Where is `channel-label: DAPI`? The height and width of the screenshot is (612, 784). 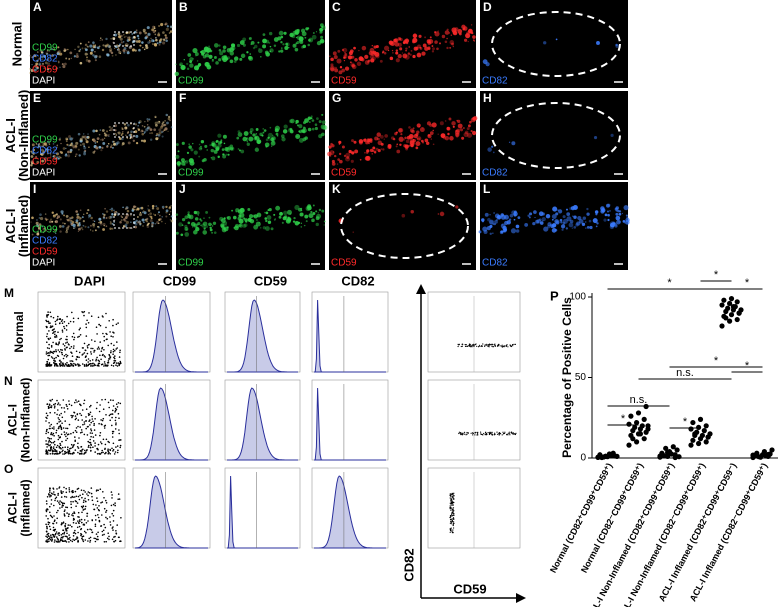
channel-label: DAPI is located at coordinates (43, 263).